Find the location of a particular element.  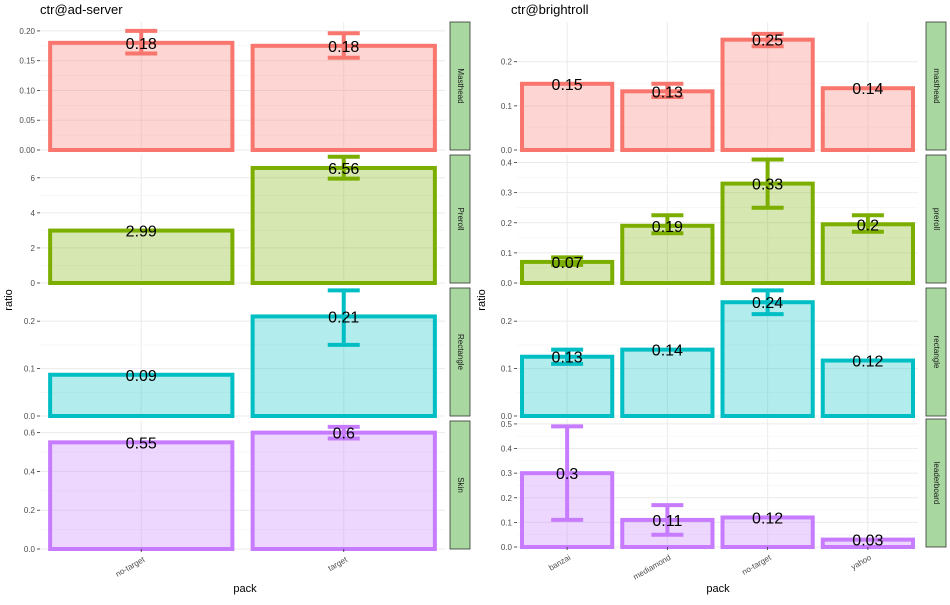

y-tick-label: 4 is located at coordinates (33, 213).